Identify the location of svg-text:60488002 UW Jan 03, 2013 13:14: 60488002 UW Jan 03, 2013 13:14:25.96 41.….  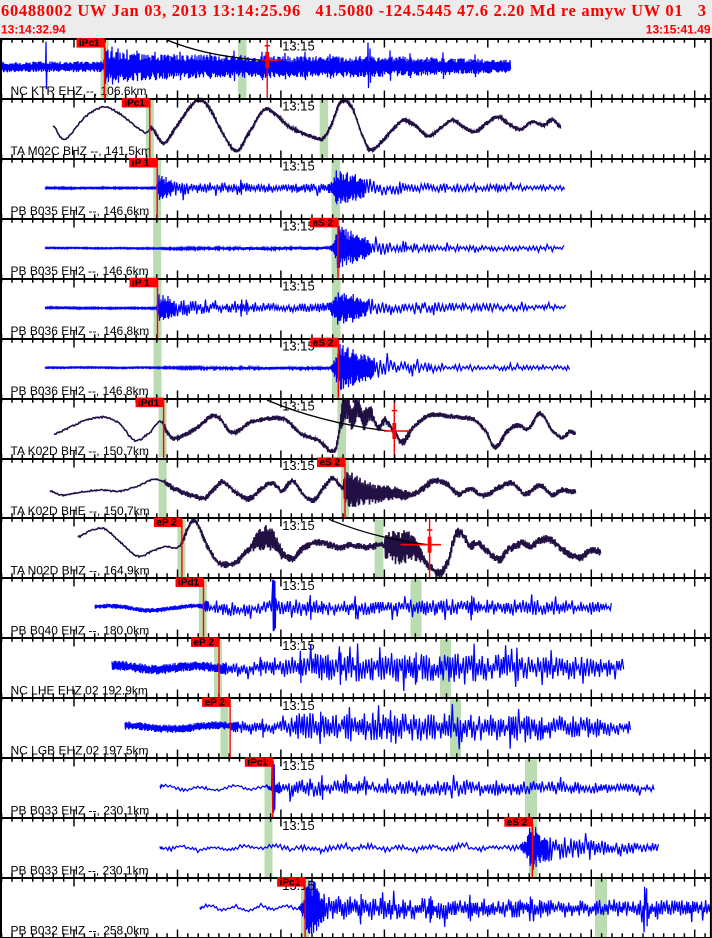
(353, 10).